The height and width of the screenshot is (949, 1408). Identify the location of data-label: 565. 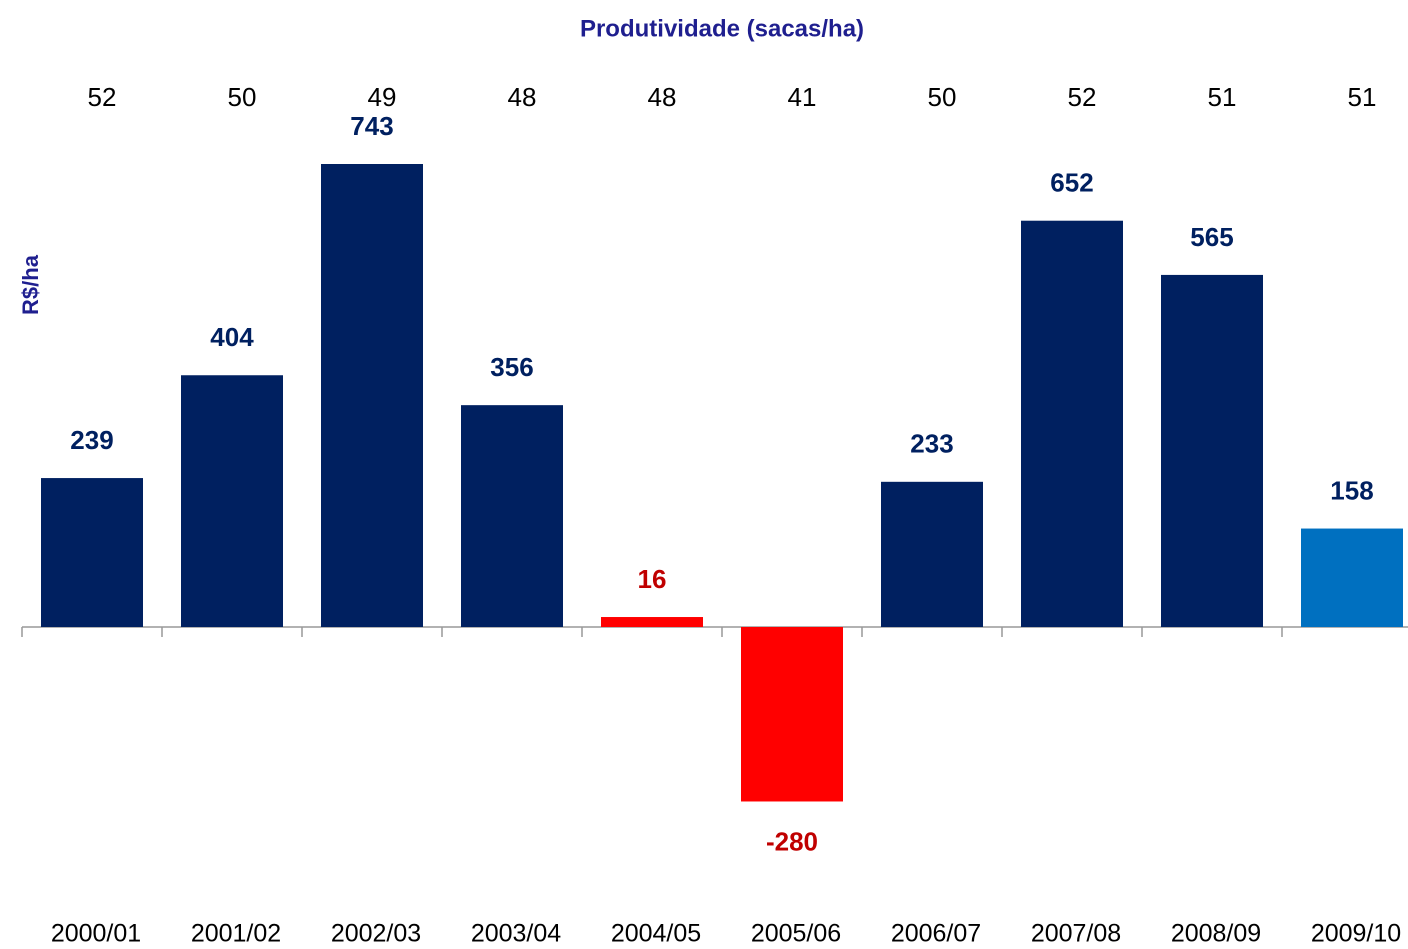
(1211, 237).